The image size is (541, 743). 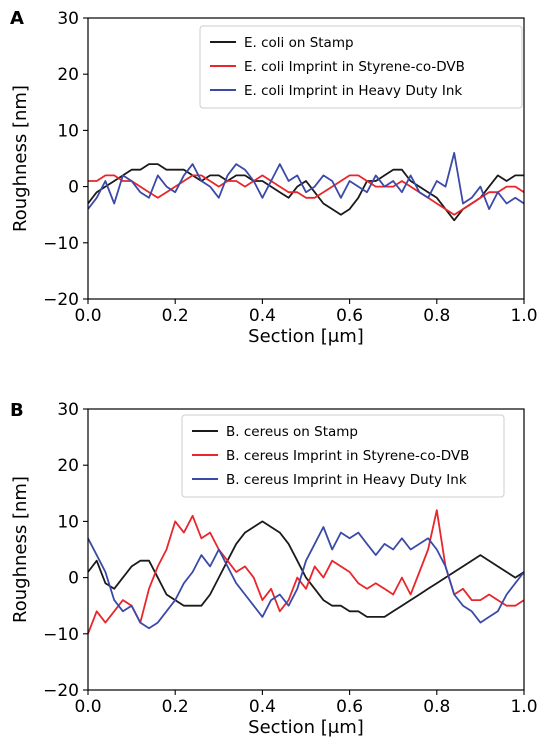 I want to click on panel-letter: B, so click(x=17, y=410).